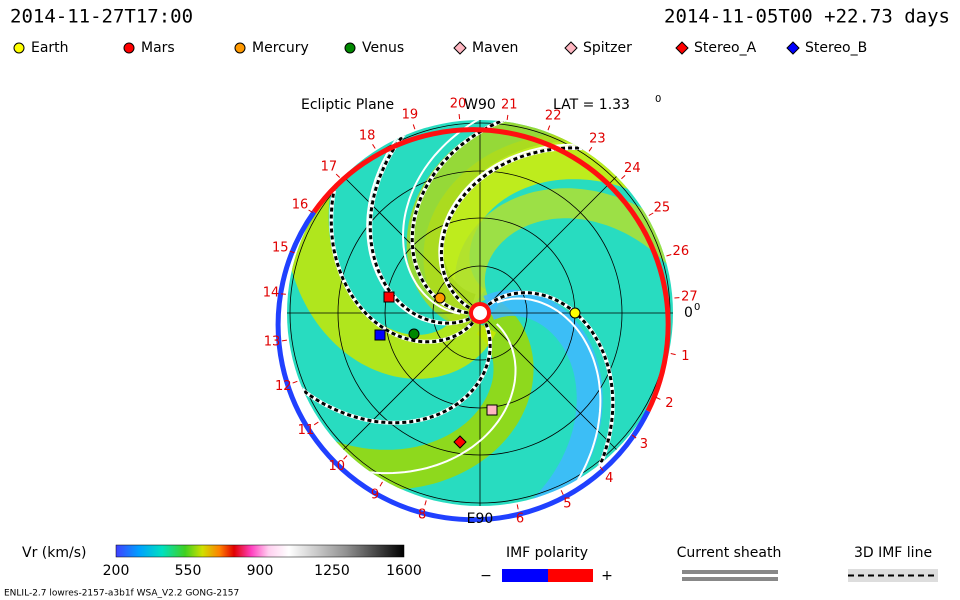  What do you see at coordinates (697, 307) in the screenshot?
I see `angle-sup: 0` at bounding box center [697, 307].